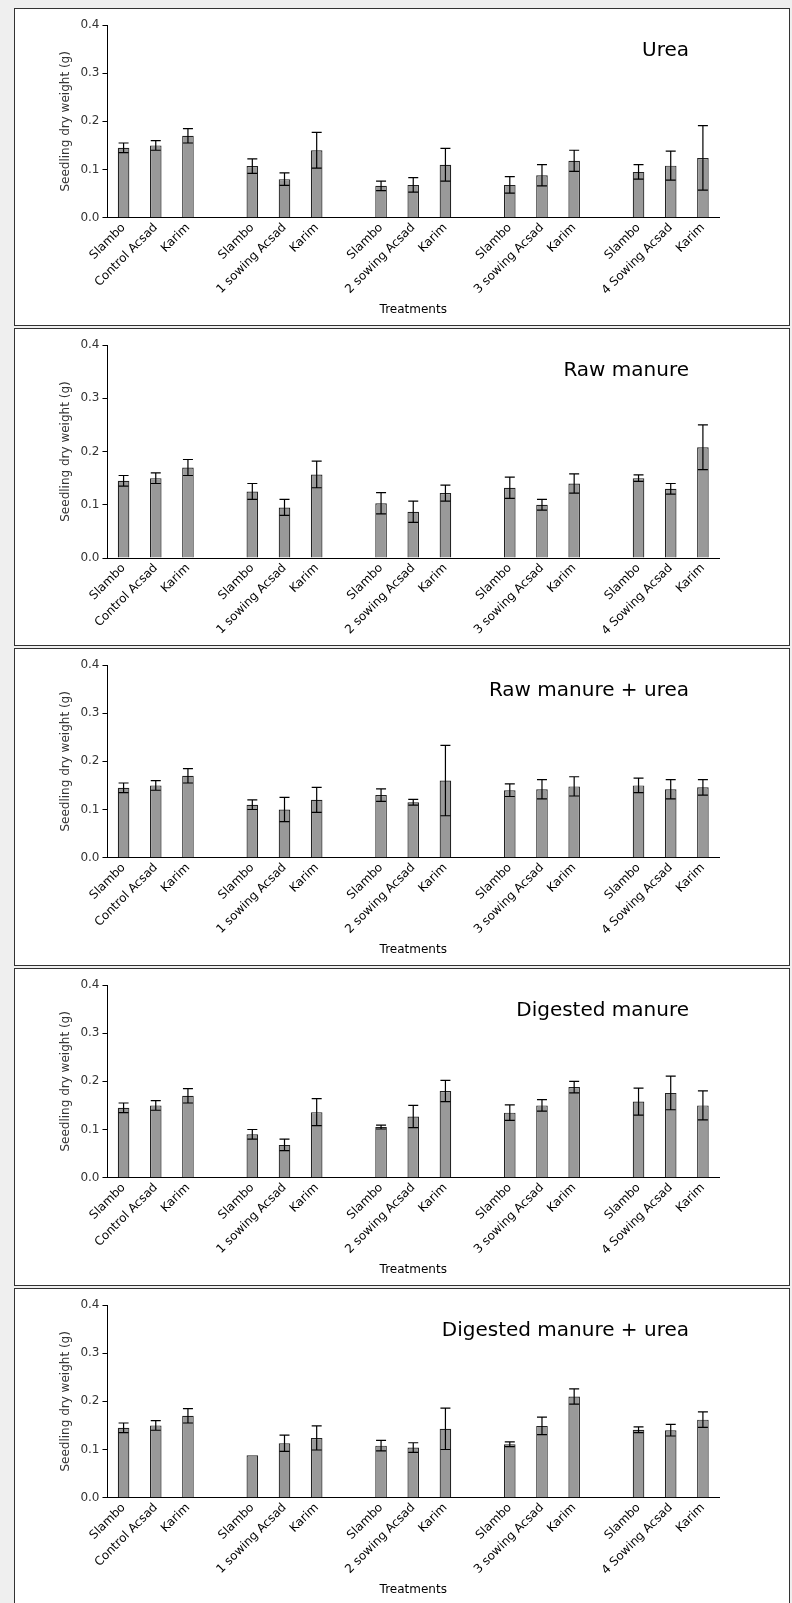 The image size is (792, 1603). What do you see at coordinates (626, 369) in the screenshot?
I see `text: Raw manure` at bounding box center [626, 369].